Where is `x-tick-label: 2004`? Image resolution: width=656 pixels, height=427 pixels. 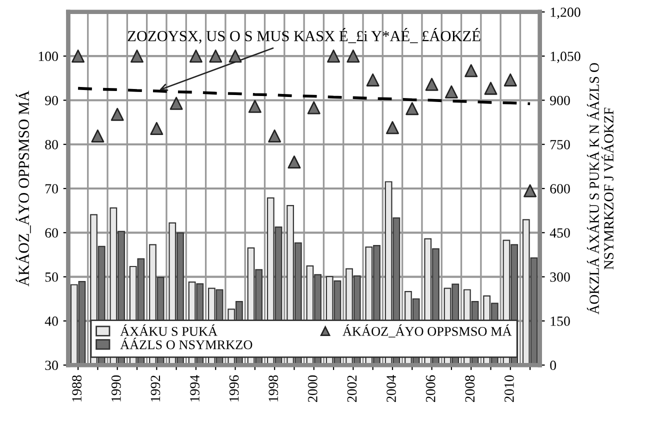
x-tick-label: 2004 is located at coordinates (391, 388).